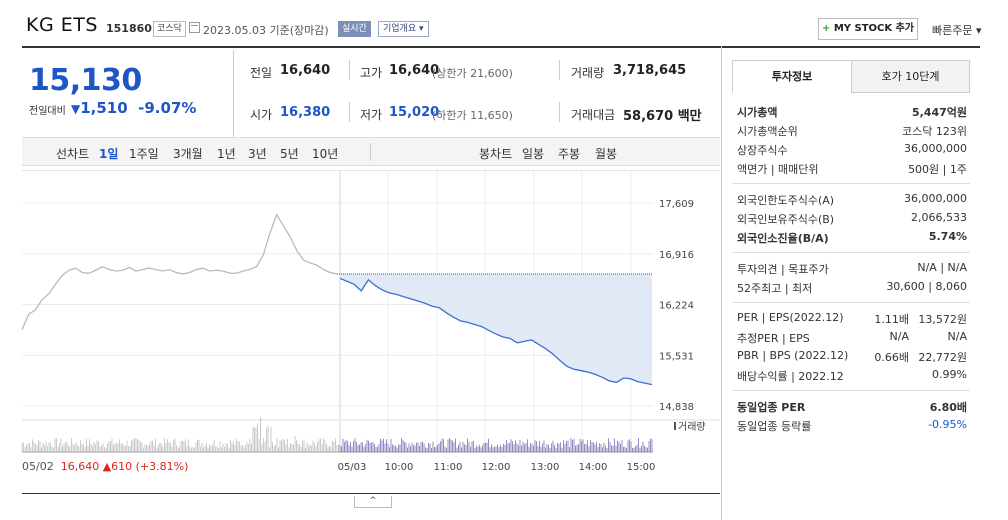 This screenshot has width=1008, height=520. I want to click on info-row: 외국인보유주식수(B) 2,066,533, so click(852, 220).